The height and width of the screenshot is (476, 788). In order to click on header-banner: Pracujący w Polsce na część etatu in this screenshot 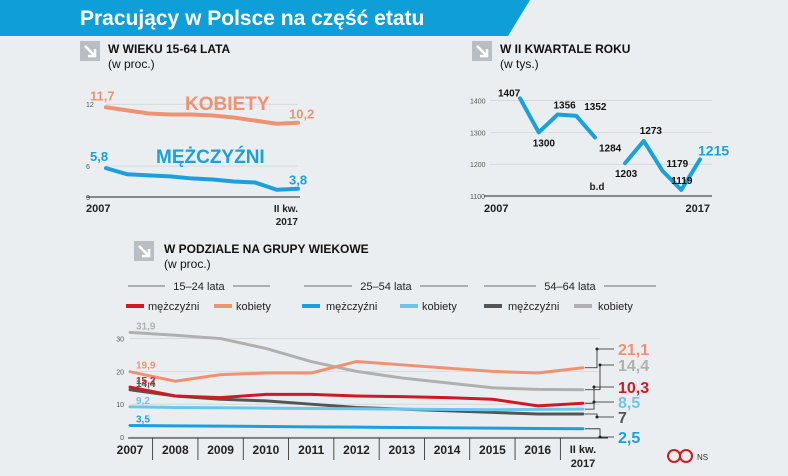, I will do `click(265, 18)`.